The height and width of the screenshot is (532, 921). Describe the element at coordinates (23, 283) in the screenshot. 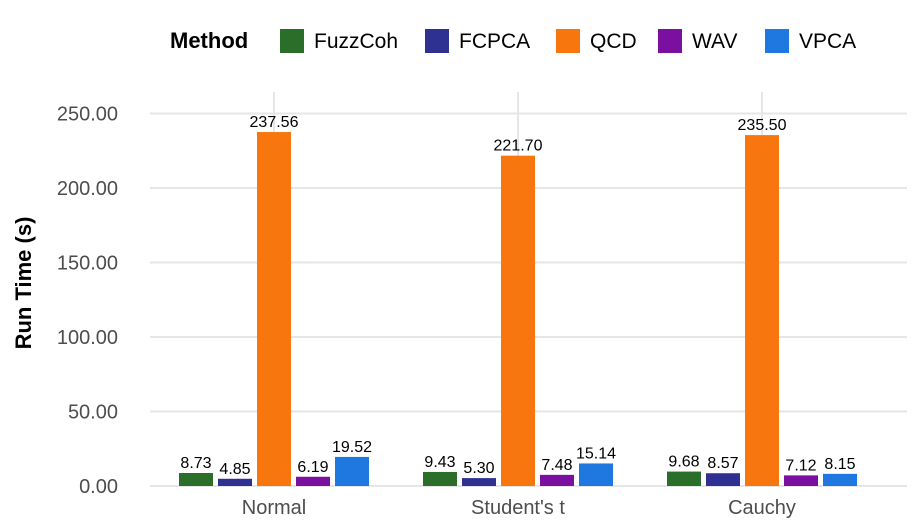

I see `y-axis-title: Run Time (s)` at that location.